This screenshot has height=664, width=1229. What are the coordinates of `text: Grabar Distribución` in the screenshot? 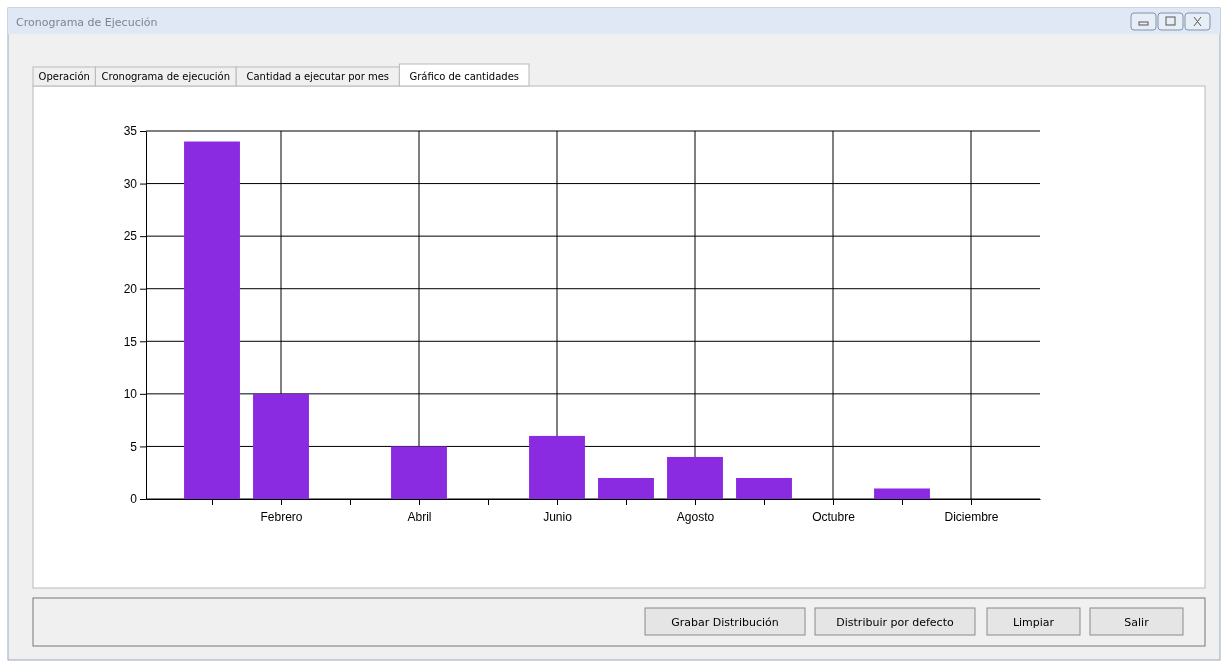 It's located at (725, 622).